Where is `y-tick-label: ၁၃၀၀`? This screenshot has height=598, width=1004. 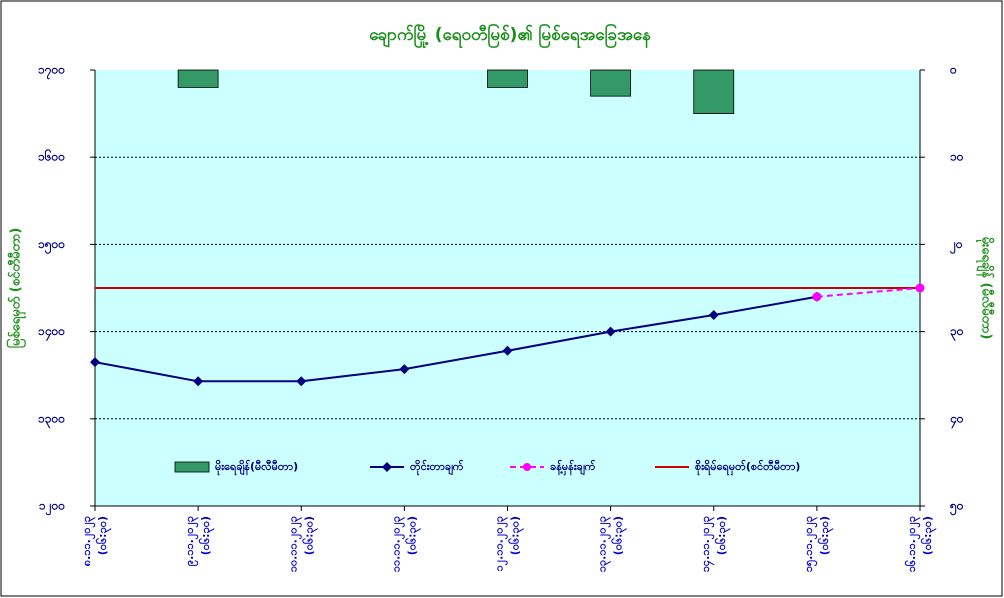 y-tick-label: ၁၃၀၀ is located at coordinates (51, 420).